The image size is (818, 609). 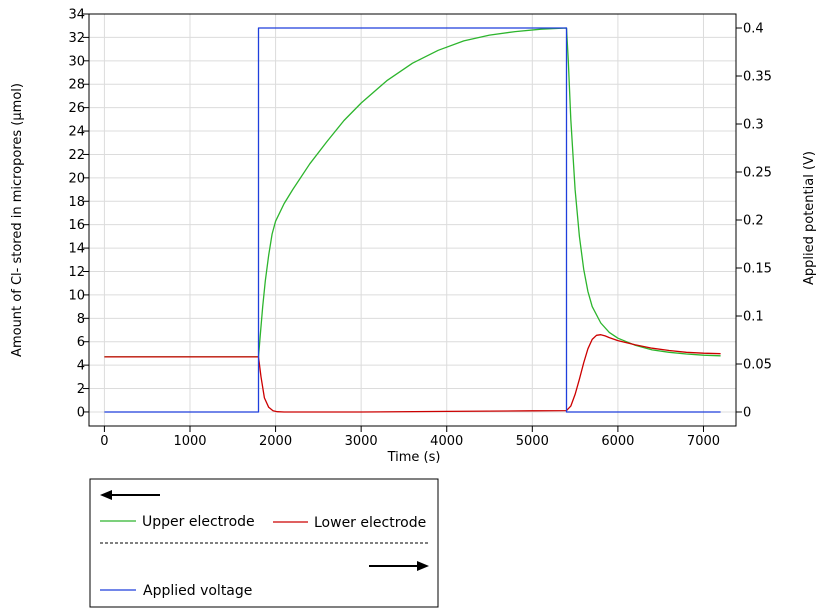 I want to click on y2-tick-label: 0.4, so click(x=753, y=29).